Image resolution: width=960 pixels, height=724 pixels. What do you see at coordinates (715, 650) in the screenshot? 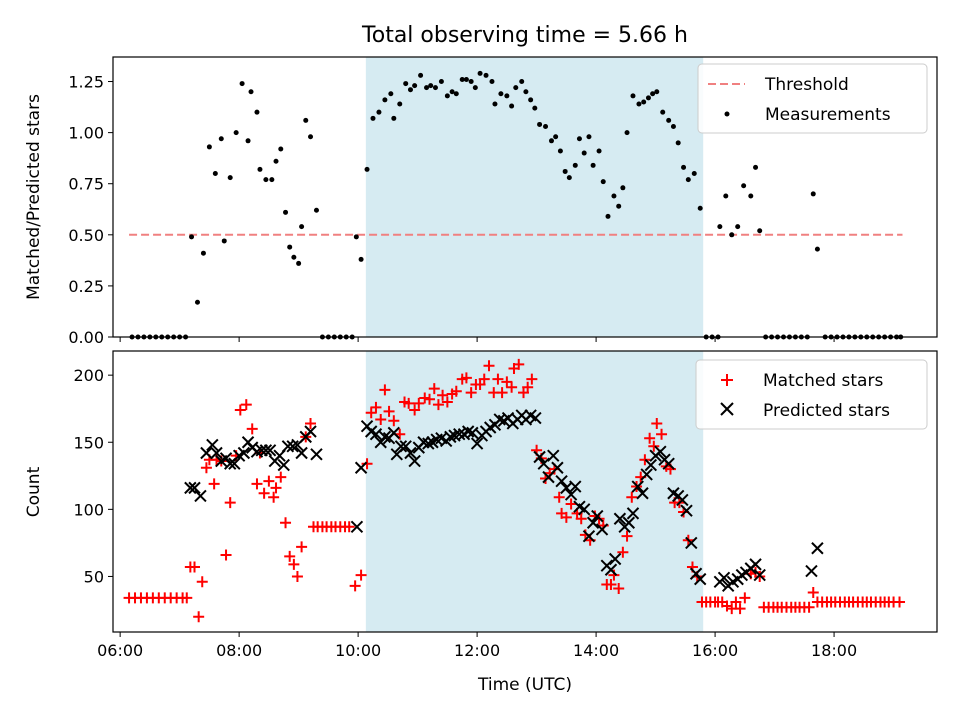
I see `x-tick-label: 16:00` at bounding box center [715, 650].